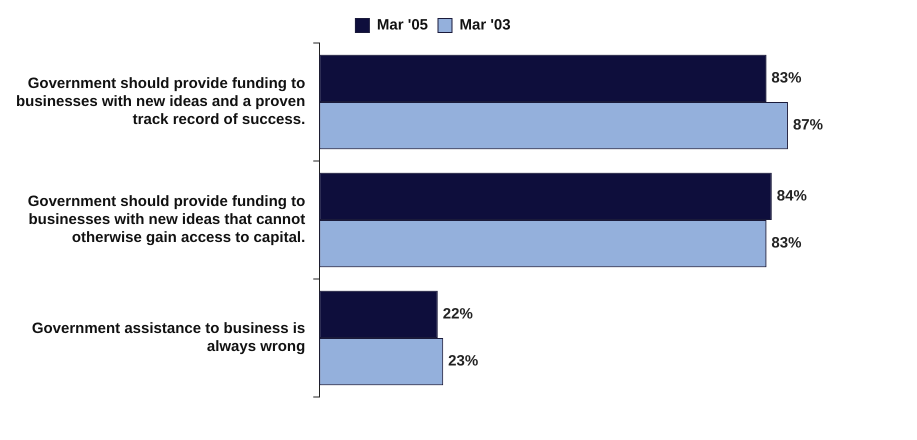 The image size is (917, 440). Describe the element at coordinates (402, 25) in the screenshot. I see `legend-label: Mar '05` at that location.